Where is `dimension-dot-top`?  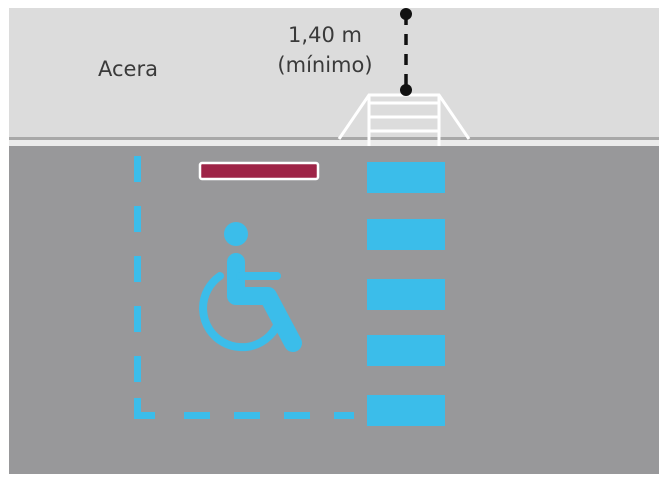 dimension-dot-top is located at coordinates (406, 14).